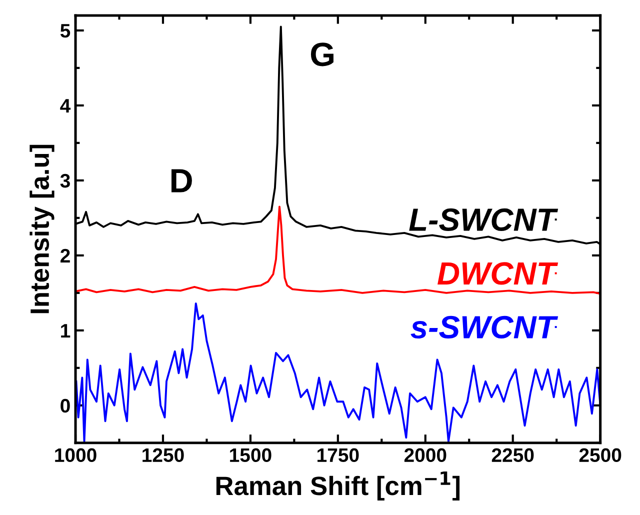 The image size is (640, 515). I want to click on x-axis-title: Raman Shift [cm$^{−1}$], so click(338, 485).